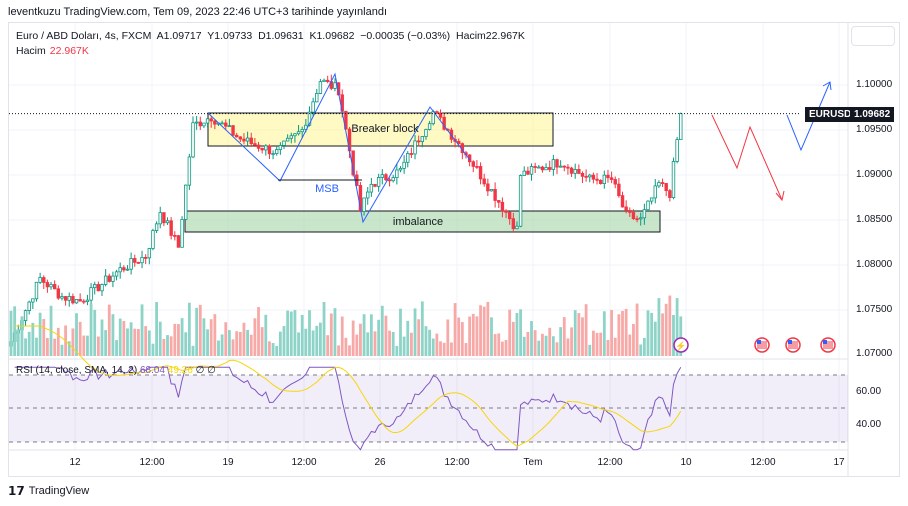 Image resolution: width=908 pixels, height=506 pixels. What do you see at coordinates (874, 219) in the screenshot?
I see `price-tick: 1.08500` at bounding box center [874, 219].